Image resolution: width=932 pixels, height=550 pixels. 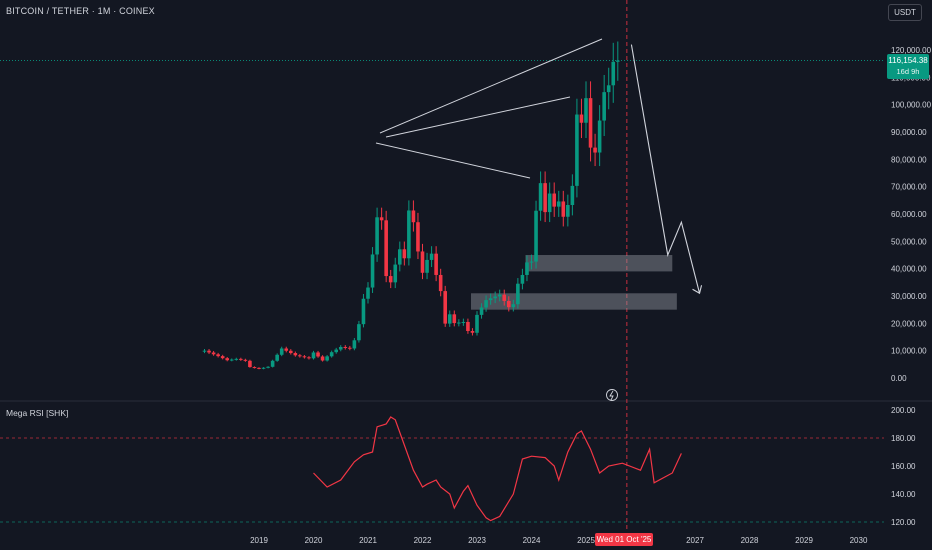 I want to click on time-tick-label: 2027, so click(x=695, y=540).